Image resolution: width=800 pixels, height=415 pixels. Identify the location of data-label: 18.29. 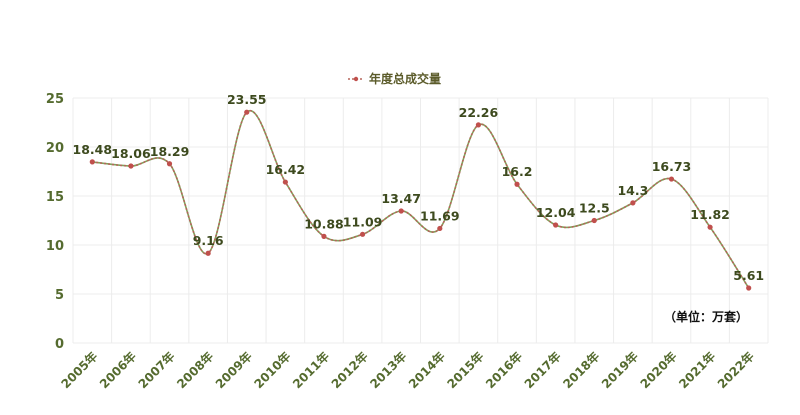
(170, 151).